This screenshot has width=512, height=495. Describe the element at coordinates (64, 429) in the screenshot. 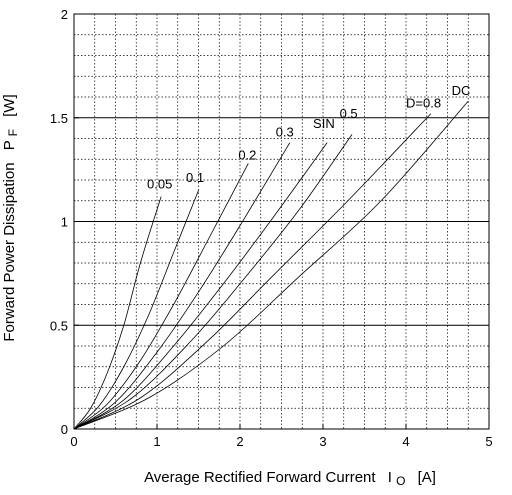

I see `y-tick-label: 0` at that location.